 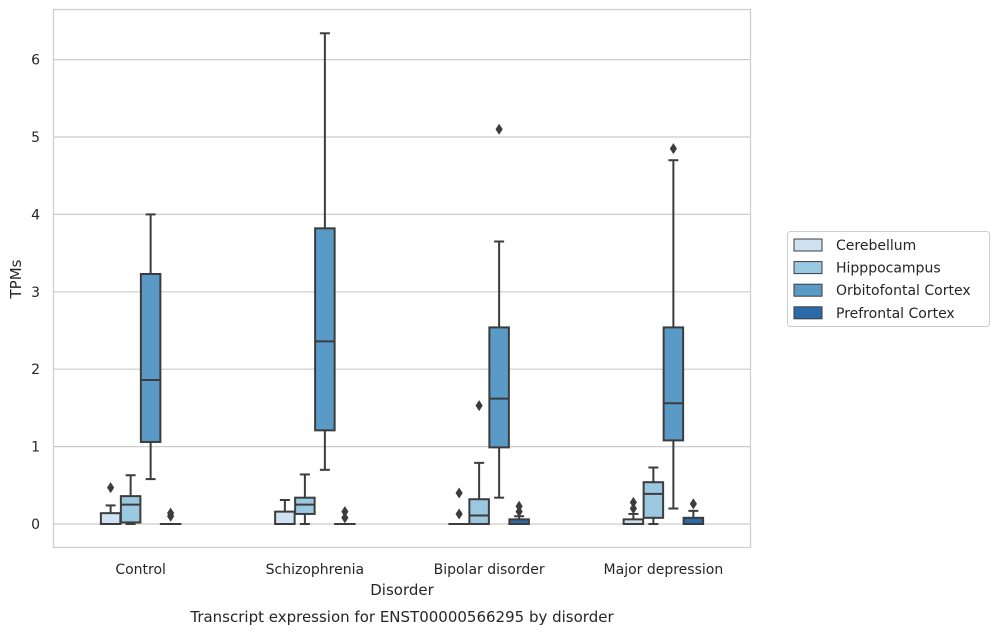 What do you see at coordinates (35, 370) in the screenshot?
I see `y-tick-label: 2` at bounding box center [35, 370].